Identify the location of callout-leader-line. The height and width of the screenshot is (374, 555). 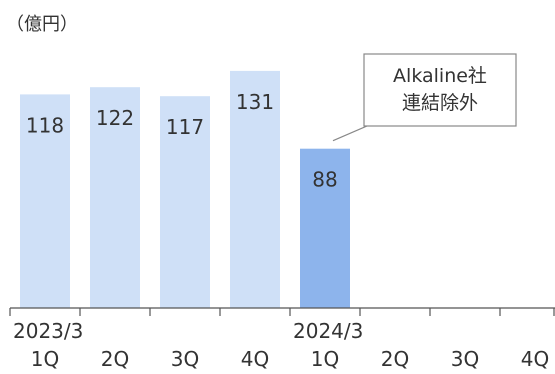
(350, 133).